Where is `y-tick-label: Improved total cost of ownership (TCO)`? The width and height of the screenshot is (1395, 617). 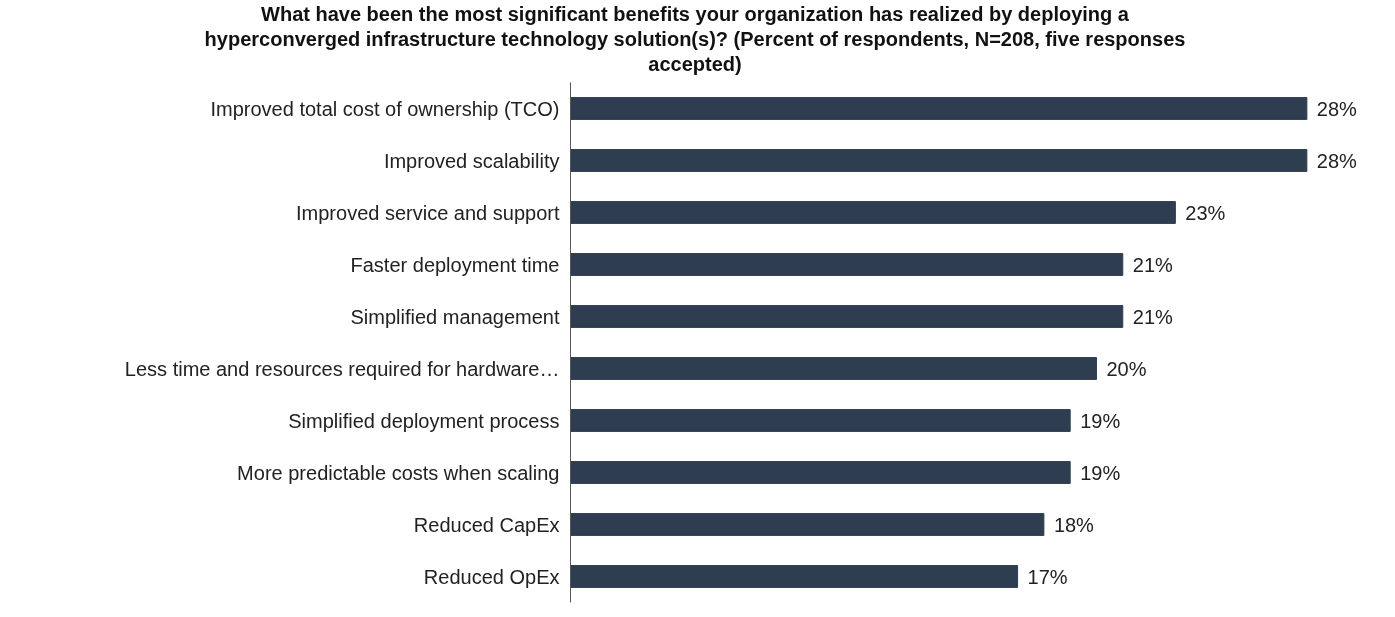 y-tick-label: Improved total cost of ownership (TCO) is located at coordinates (385, 108).